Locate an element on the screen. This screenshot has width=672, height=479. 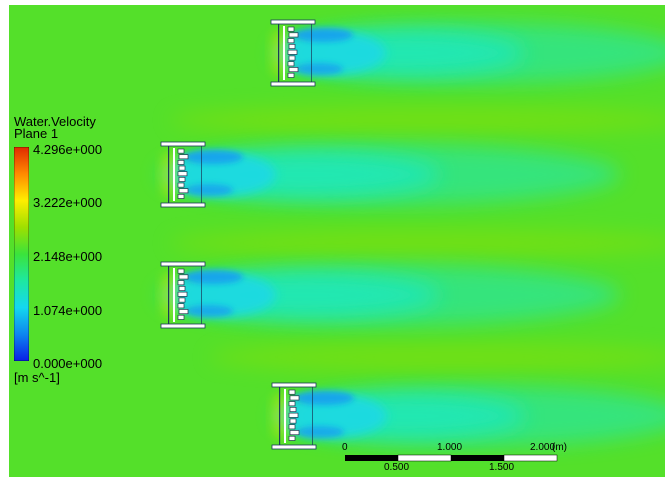
scale-label-0: 0 is located at coordinates (345, 447).